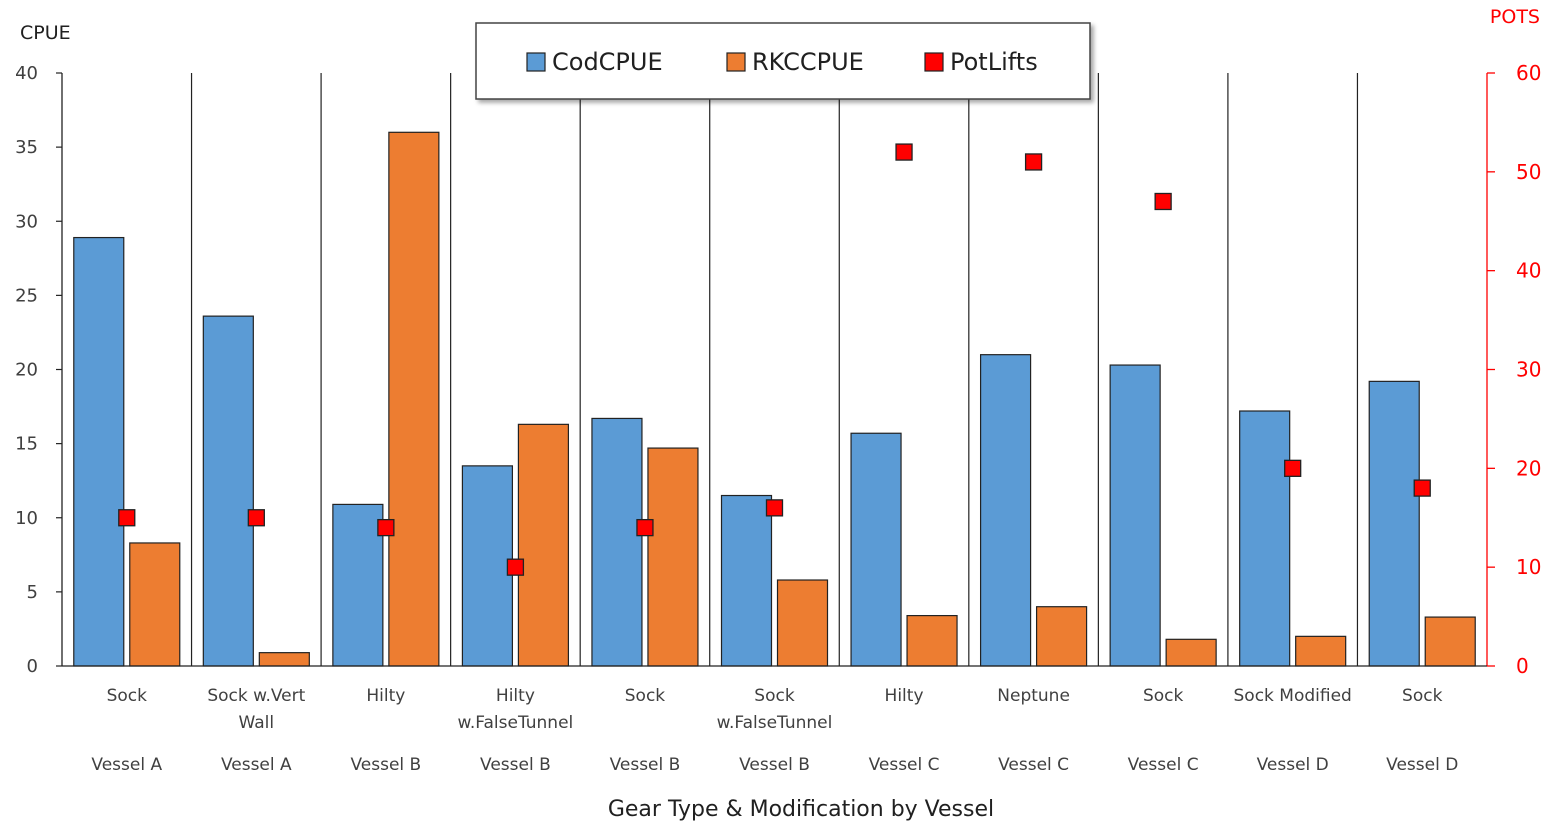 Image resolution: width=1547 pixels, height=826 pixels. Describe the element at coordinates (1528, 172) in the screenshot. I see `y2-tick-label: 50` at that location.